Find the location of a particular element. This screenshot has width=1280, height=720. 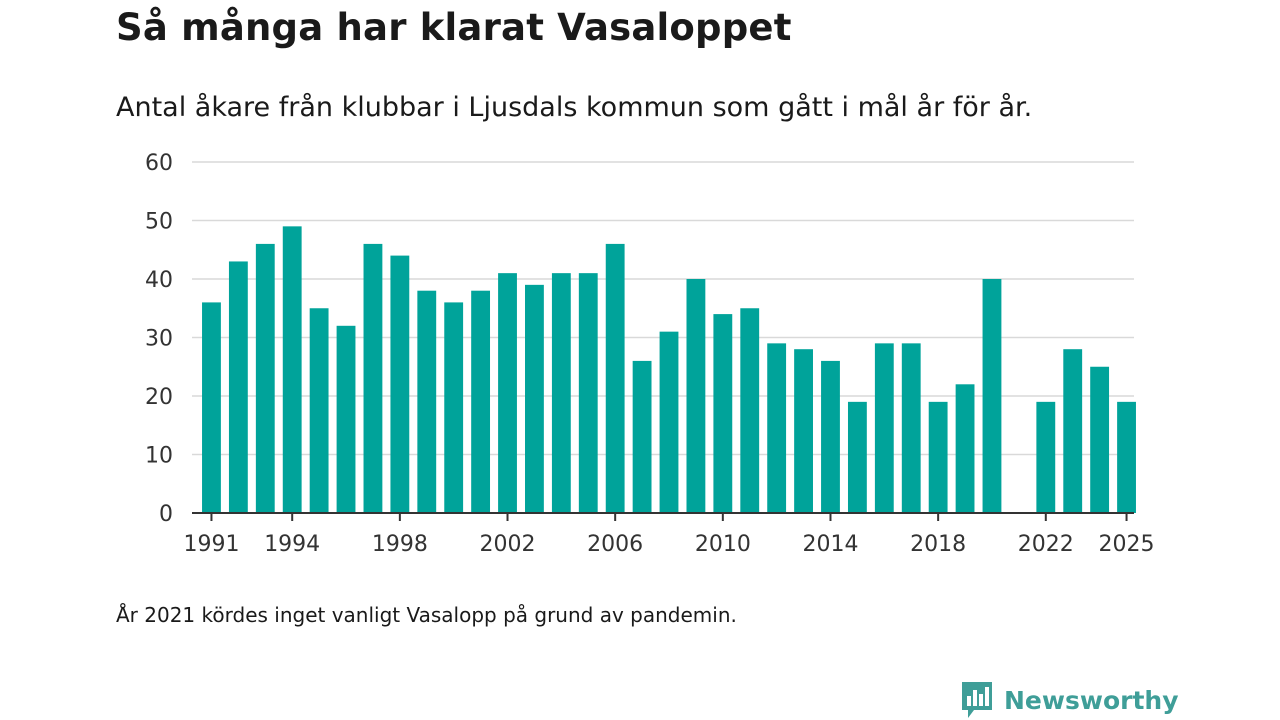

bar-1992 is located at coordinates (238, 387).